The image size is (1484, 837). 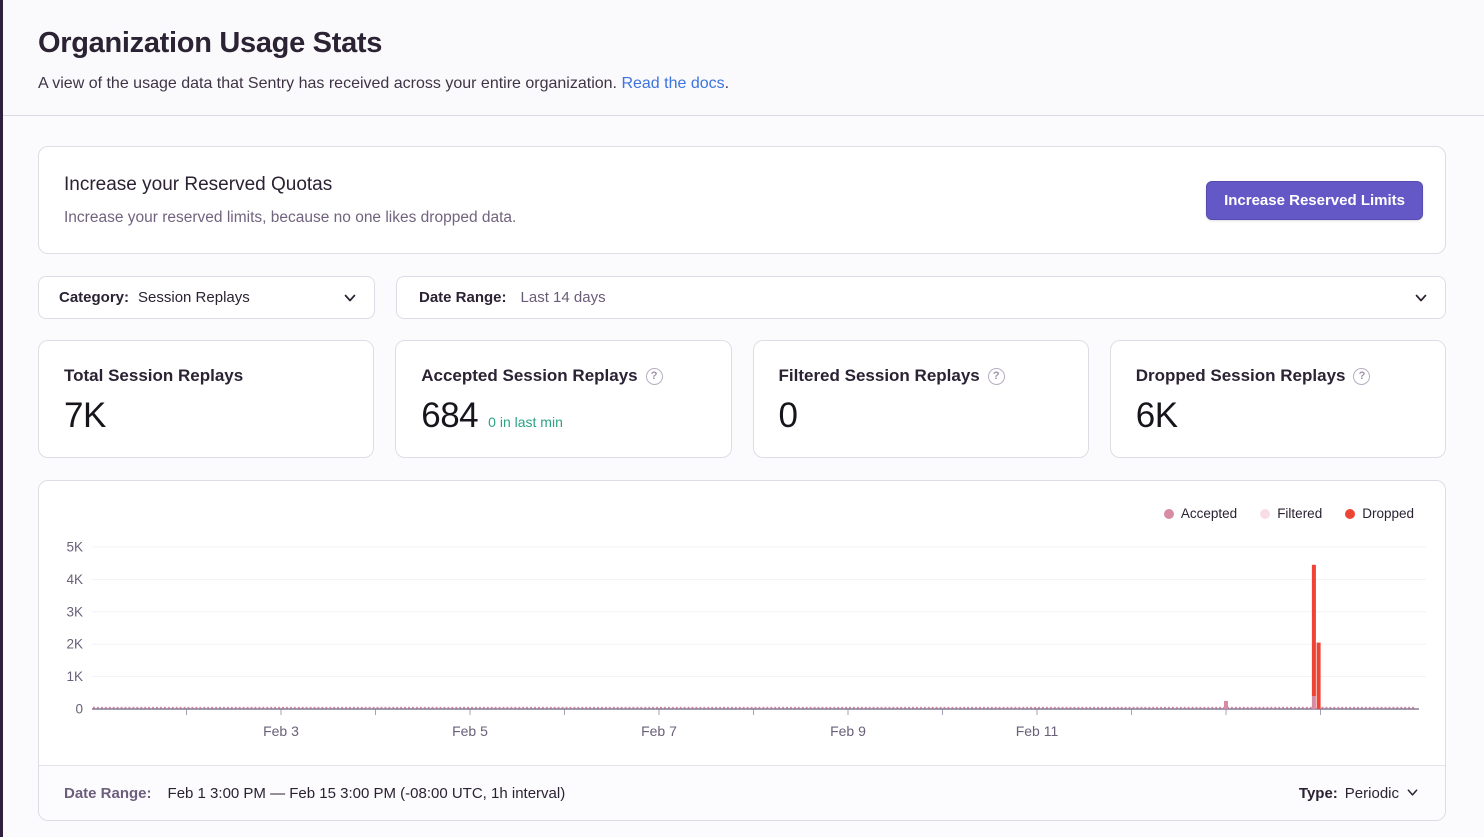 What do you see at coordinates (1388, 513) in the screenshot?
I see `legend-label: Dropped` at bounding box center [1388, 513].